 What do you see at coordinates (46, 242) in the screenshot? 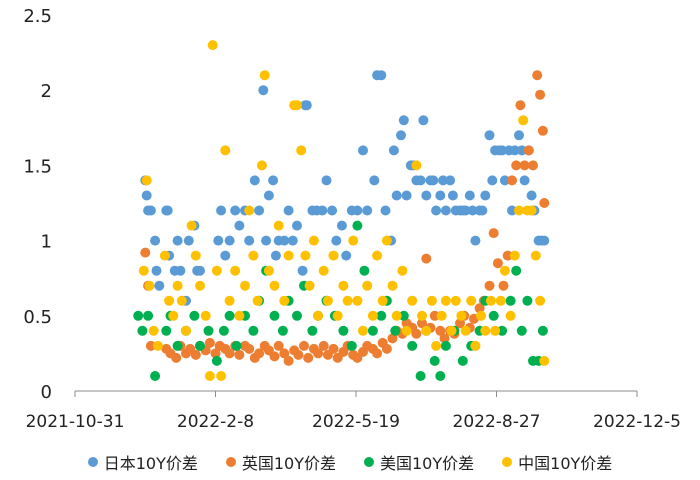
I see `y-tick-label: 1` at bounding box center [46, 242].